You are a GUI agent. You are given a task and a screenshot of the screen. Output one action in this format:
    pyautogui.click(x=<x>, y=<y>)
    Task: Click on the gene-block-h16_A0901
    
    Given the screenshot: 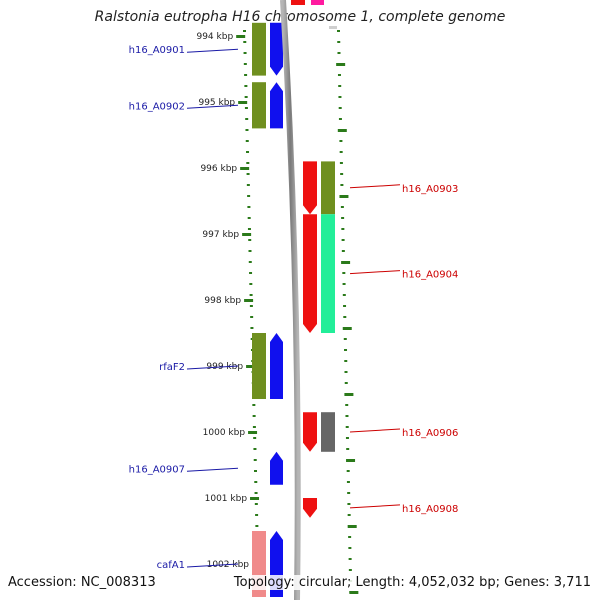 What is the action you would take?
    pyautogui.click(x=259, y=49)
    